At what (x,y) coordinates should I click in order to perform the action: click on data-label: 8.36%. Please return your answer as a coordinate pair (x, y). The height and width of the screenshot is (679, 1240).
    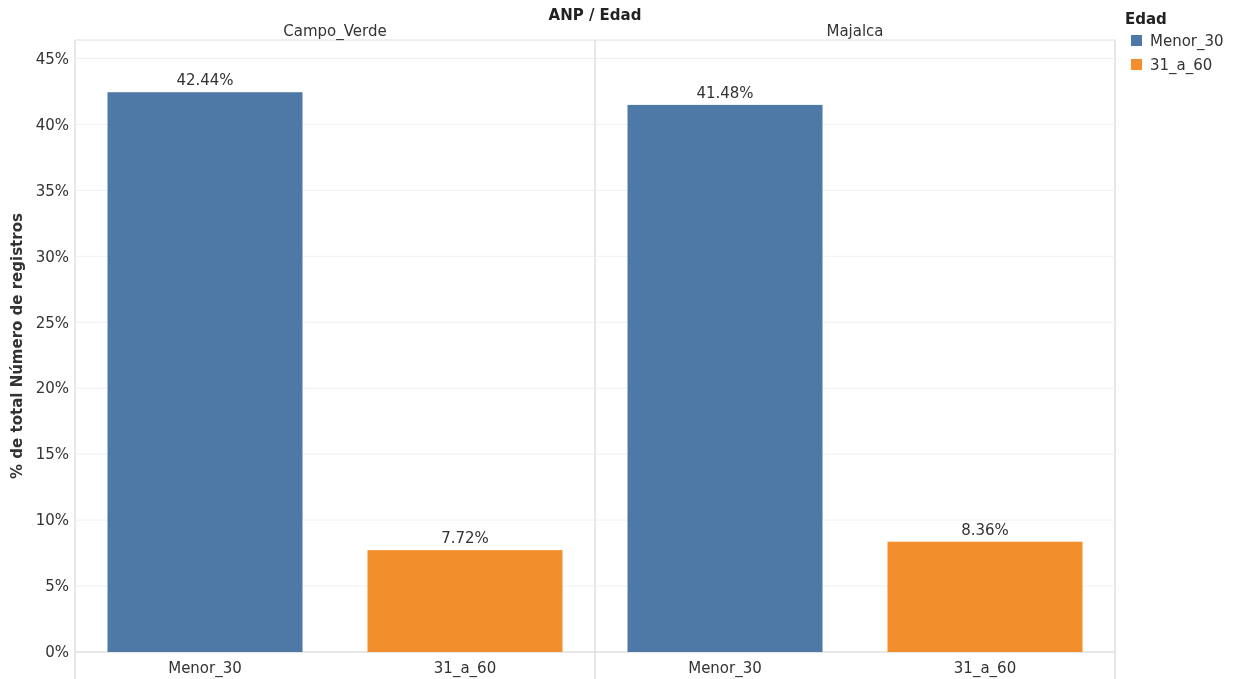
    Looking at the image, I should click on (985, 529).